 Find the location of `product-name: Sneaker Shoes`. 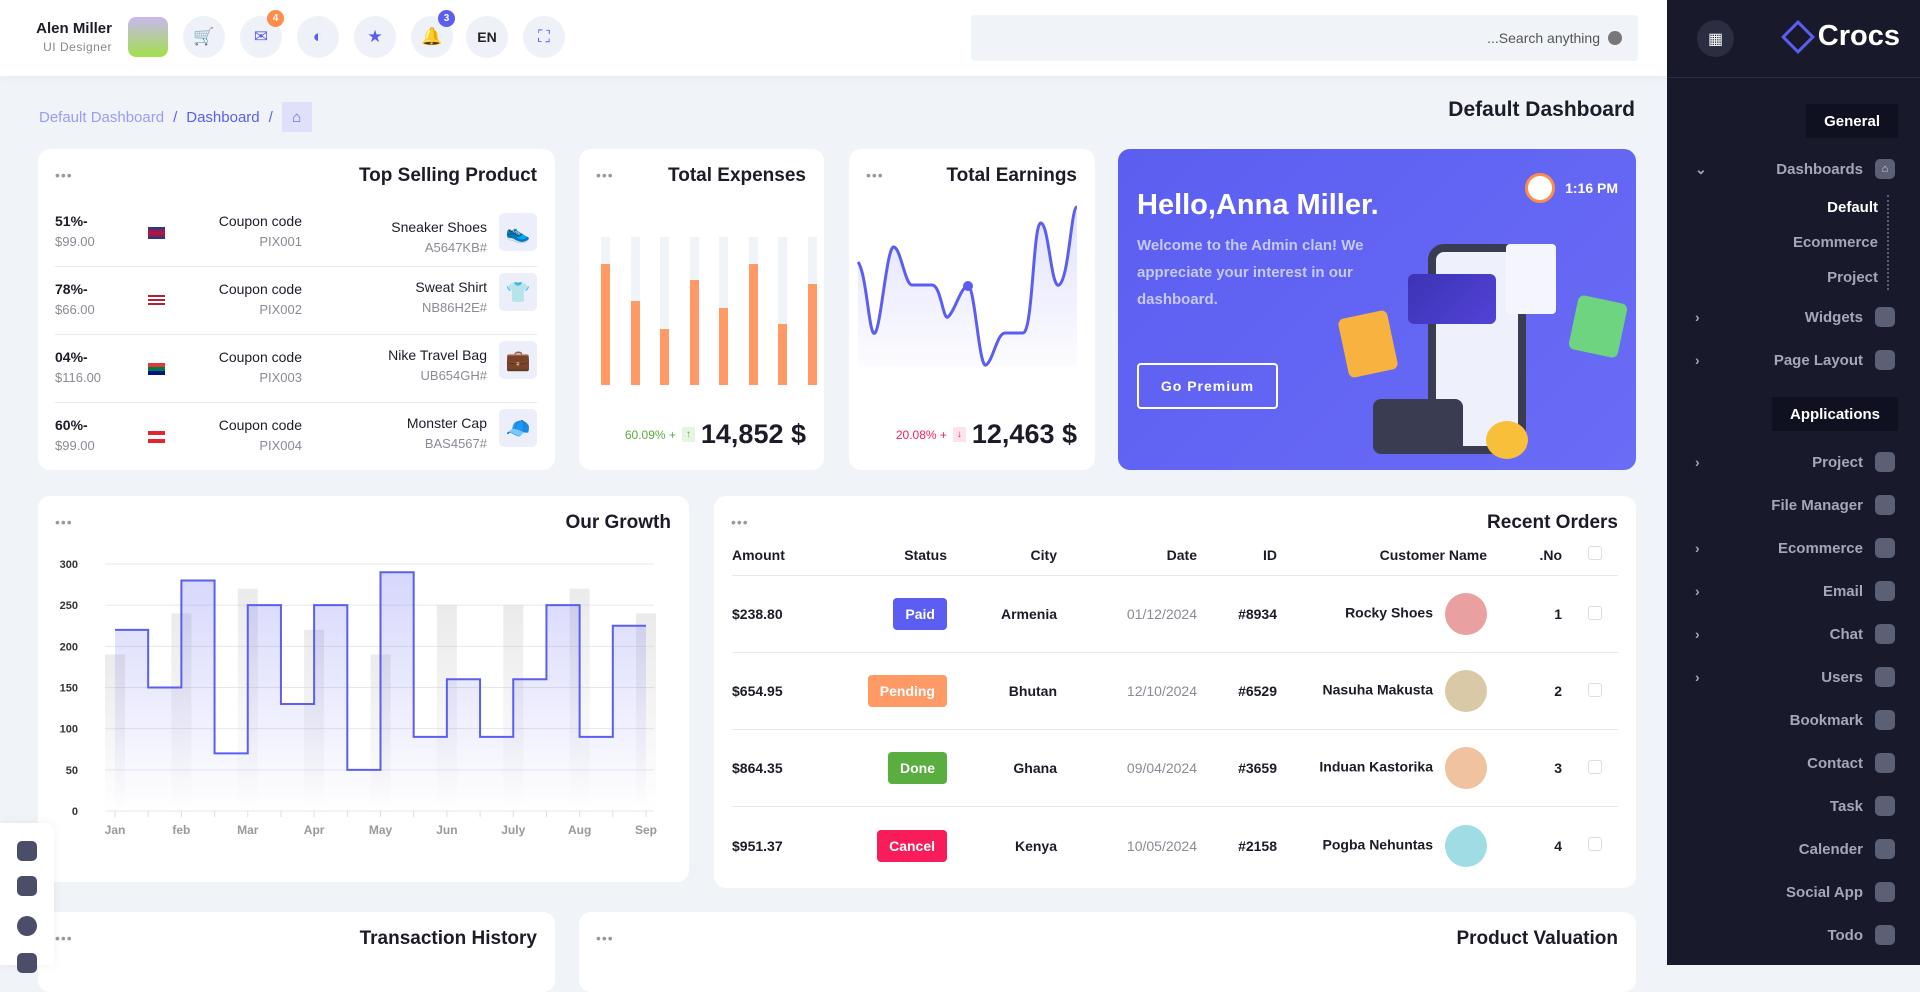

product-name: Sneaker Shoes is located at coordinates (439, 227).